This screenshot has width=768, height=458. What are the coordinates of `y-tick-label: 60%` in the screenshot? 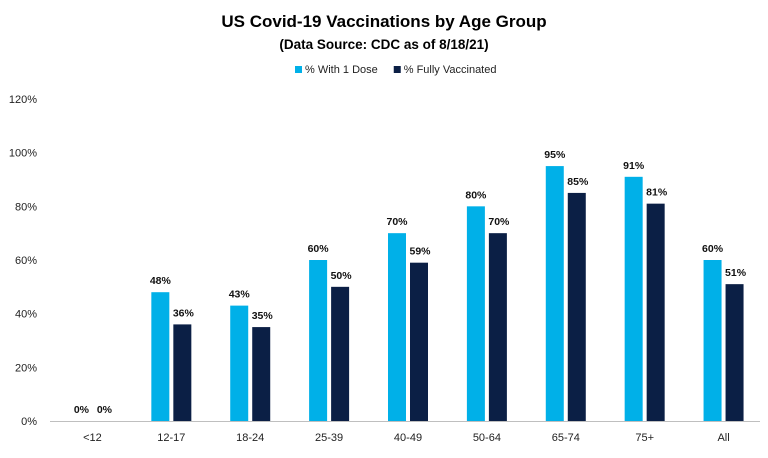 It's located at (26, 261).